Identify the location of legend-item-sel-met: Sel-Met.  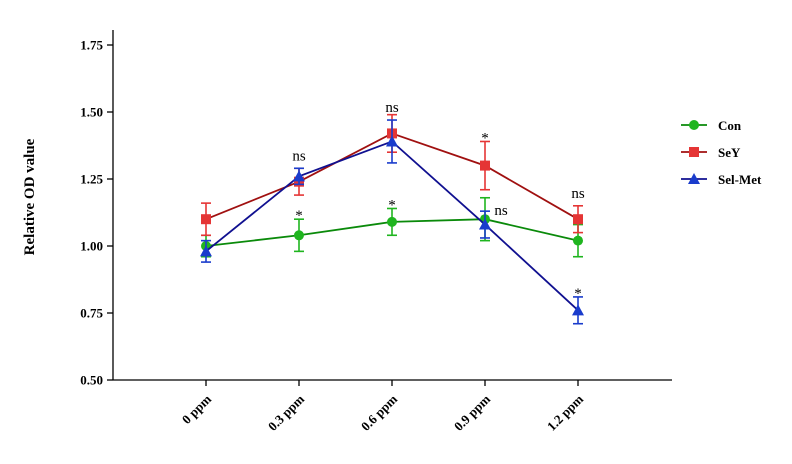
(721, 179).